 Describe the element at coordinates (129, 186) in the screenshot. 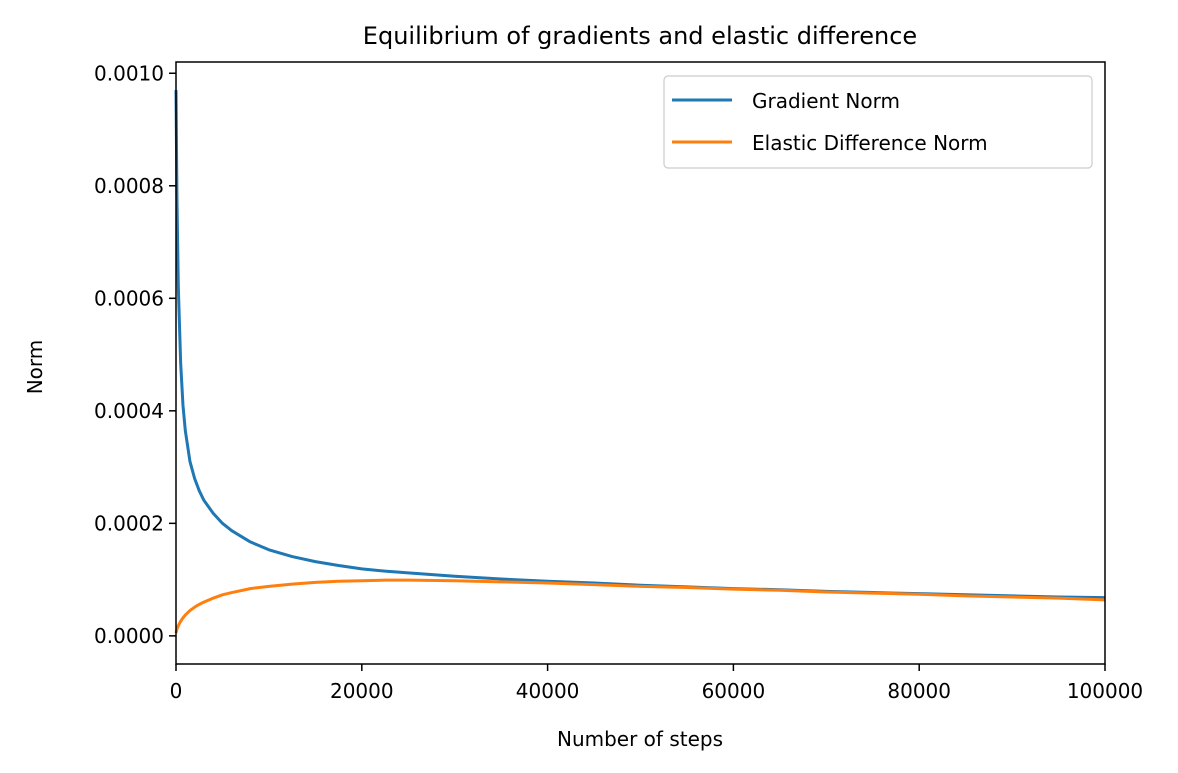

I see `y-tick-label: 0.0008` at that location.